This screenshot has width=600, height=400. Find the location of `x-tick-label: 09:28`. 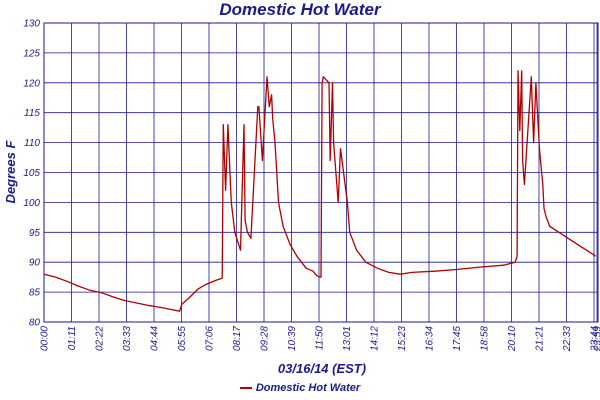

x-tick-label: 09:28 is located at coordinates (265, 338).